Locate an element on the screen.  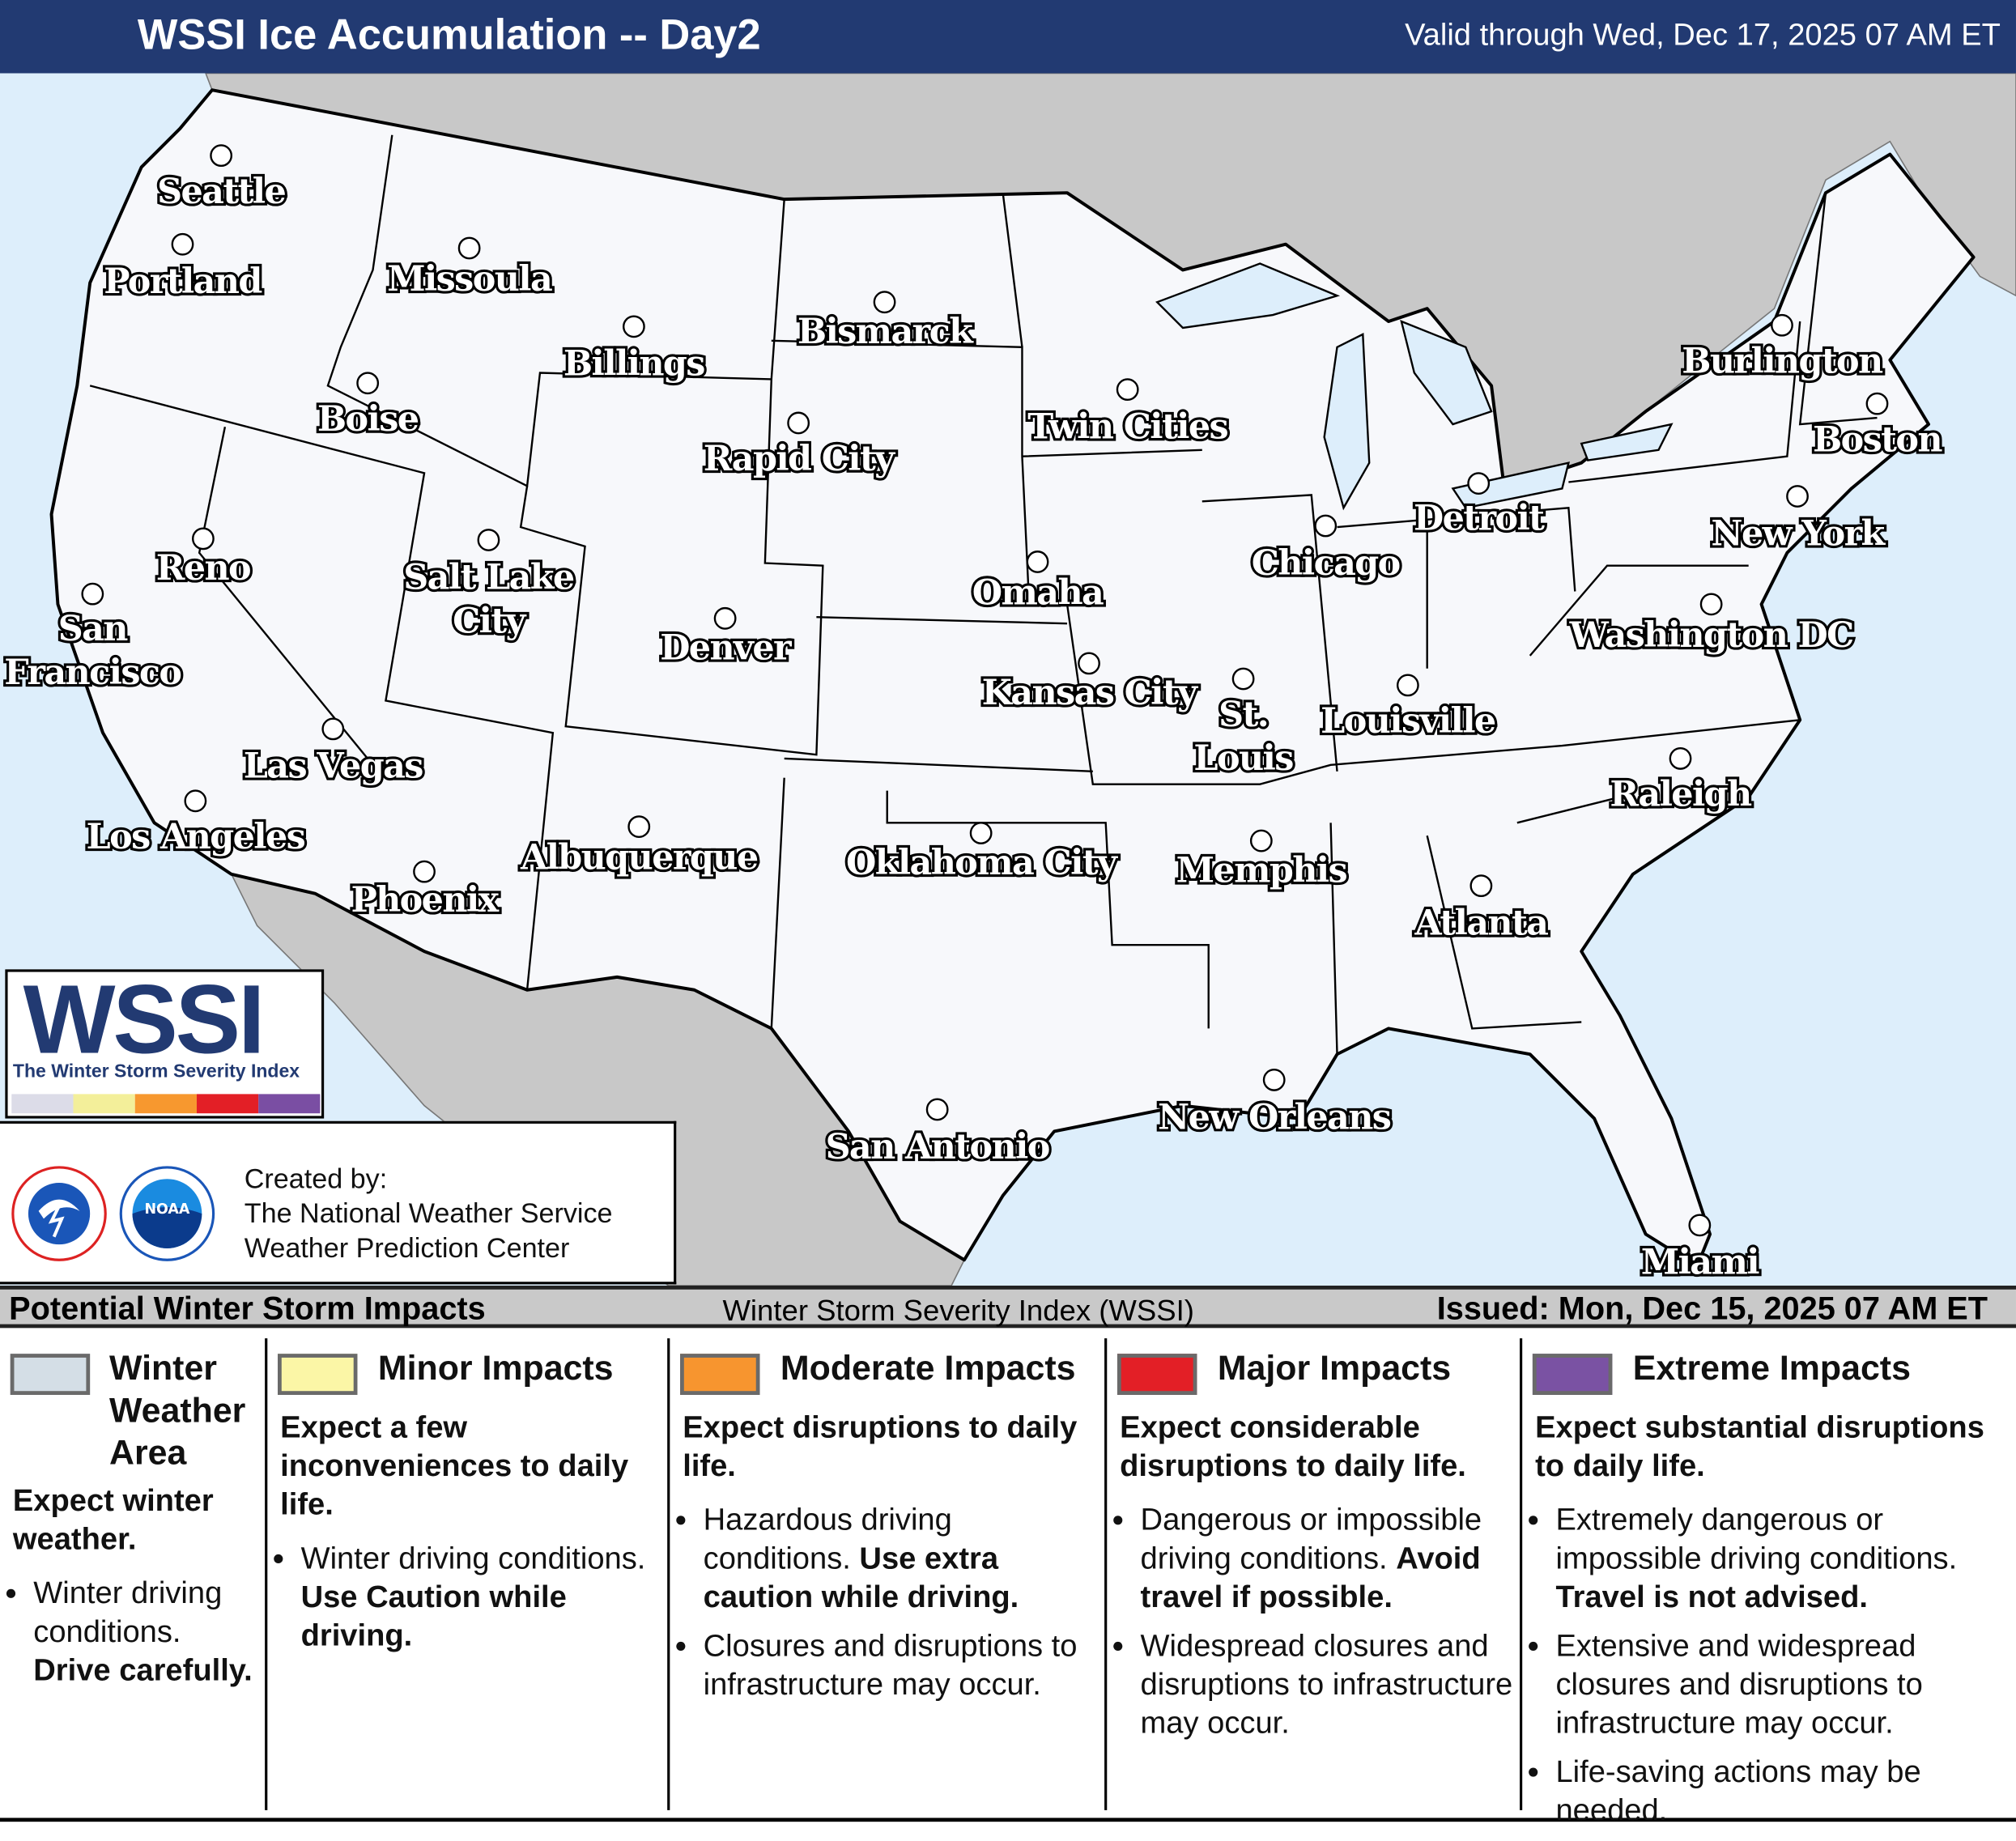
city-washington-dc: Washington DC is located at coordinates (1711, 625).